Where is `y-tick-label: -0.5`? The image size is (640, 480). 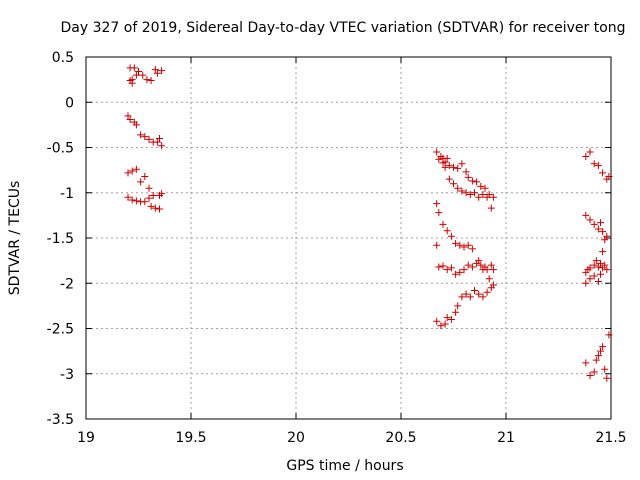 y-tick-label: -0.5 is located at coordinates (60, 149).